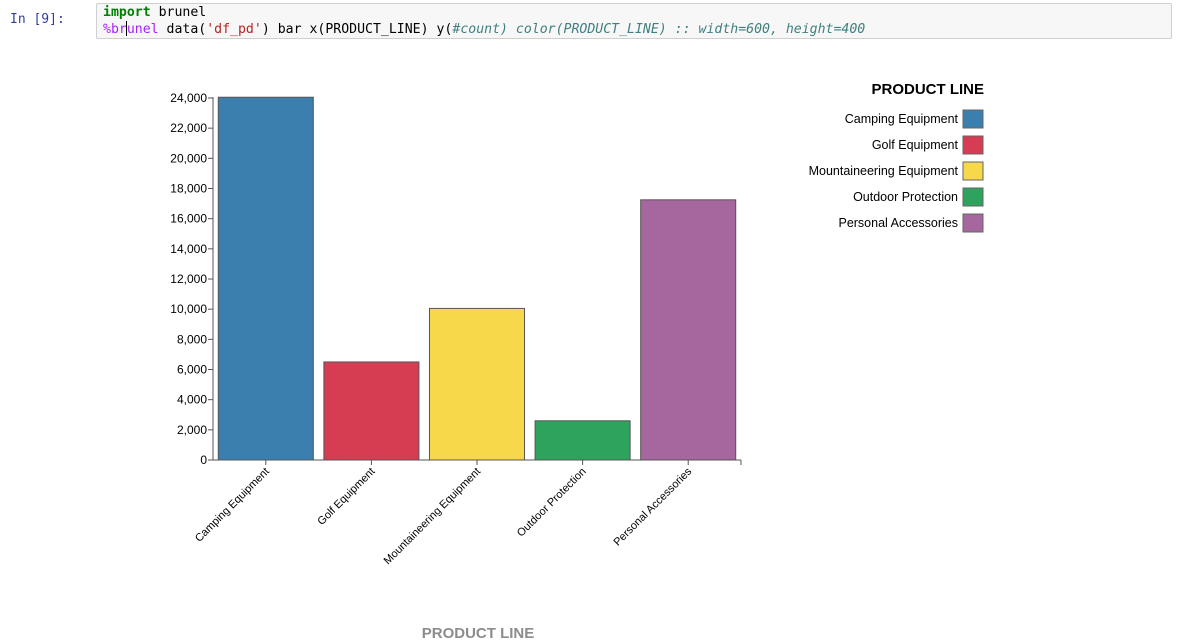  Describe the element at coordinates (898, 223) in the screenshot. I see `legend-label: Personal Accessories` at that location.